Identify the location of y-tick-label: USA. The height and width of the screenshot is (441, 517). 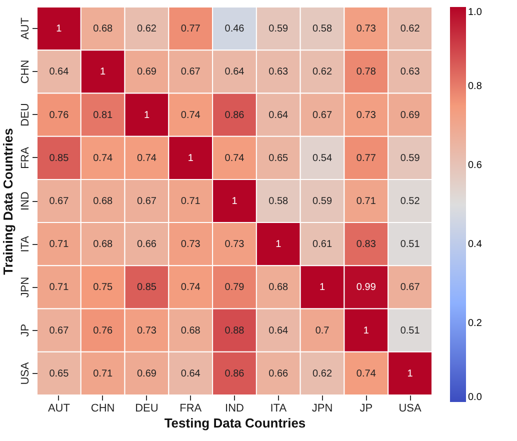
(26, 373).